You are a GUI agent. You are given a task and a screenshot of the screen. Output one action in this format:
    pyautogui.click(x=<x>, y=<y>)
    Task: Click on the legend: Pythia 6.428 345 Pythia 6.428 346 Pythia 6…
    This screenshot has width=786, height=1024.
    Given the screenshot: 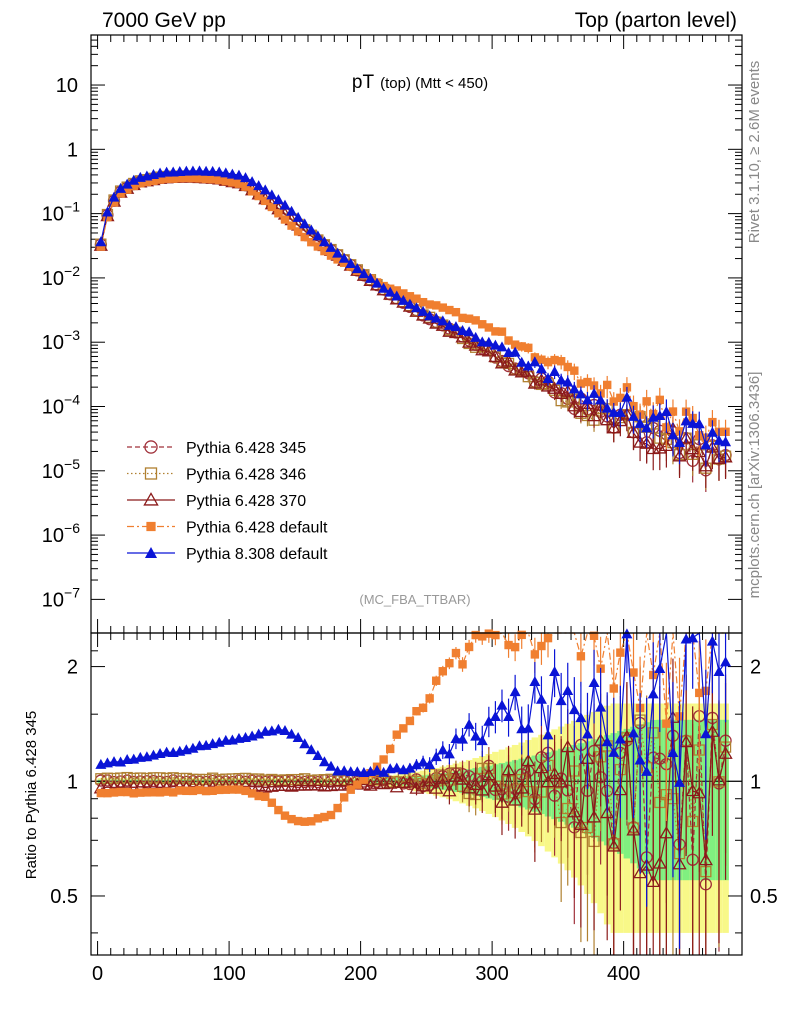 What is the action you would take?
    pyautogui.click(x=227, y=501)
    